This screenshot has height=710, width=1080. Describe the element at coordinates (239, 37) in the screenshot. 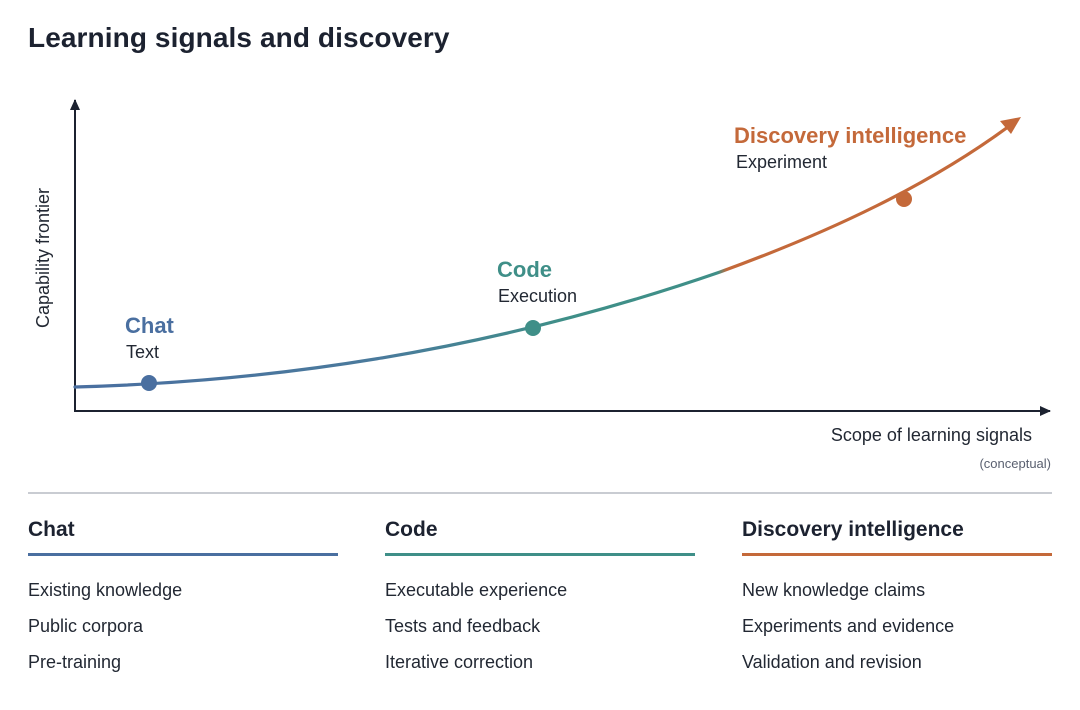

I see `page-title: Learning signals and discovery` at that location.